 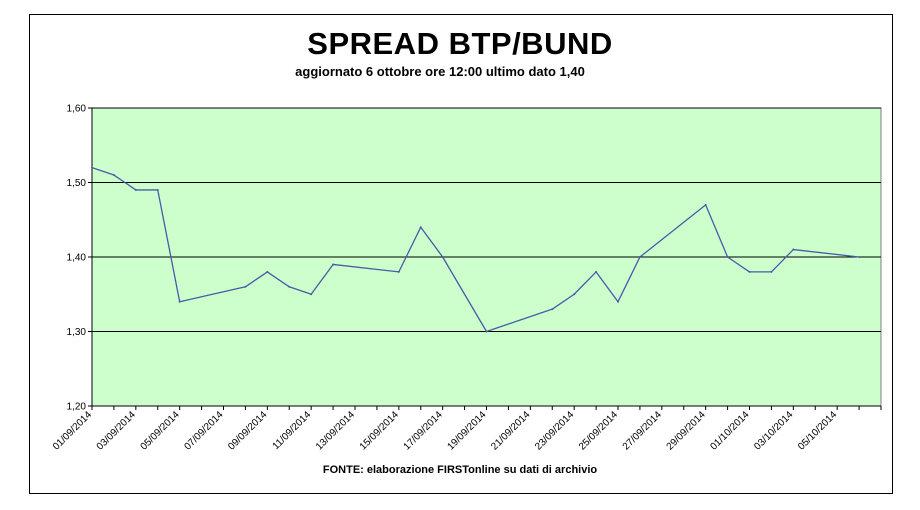 What do you see at coordinates (292, 430) in the screenshot?
I see `x-tick-label: 11/09/2014` at bounding box center [292, 430].